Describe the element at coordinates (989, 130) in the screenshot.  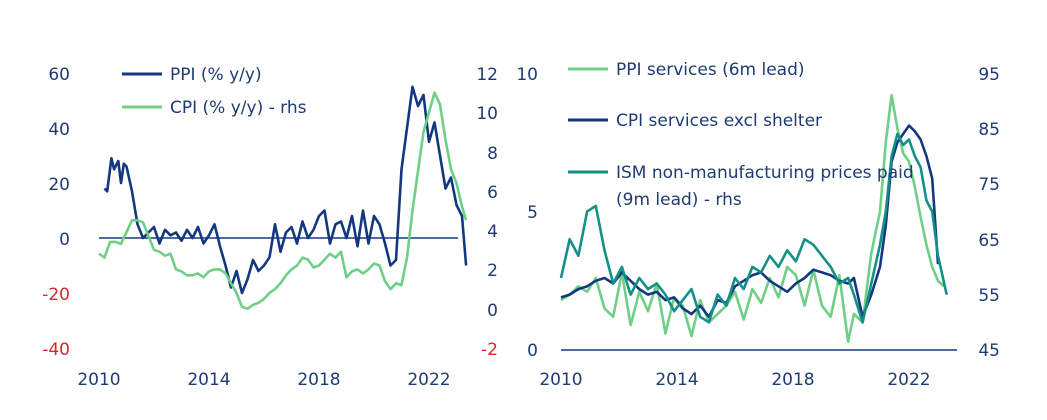
I see `right-y2-tick: 85` at that location.